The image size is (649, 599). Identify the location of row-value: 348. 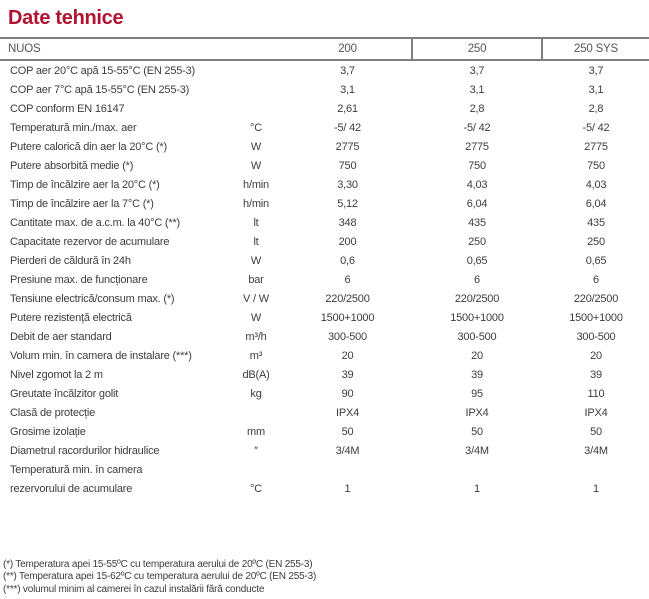
(347, 223).